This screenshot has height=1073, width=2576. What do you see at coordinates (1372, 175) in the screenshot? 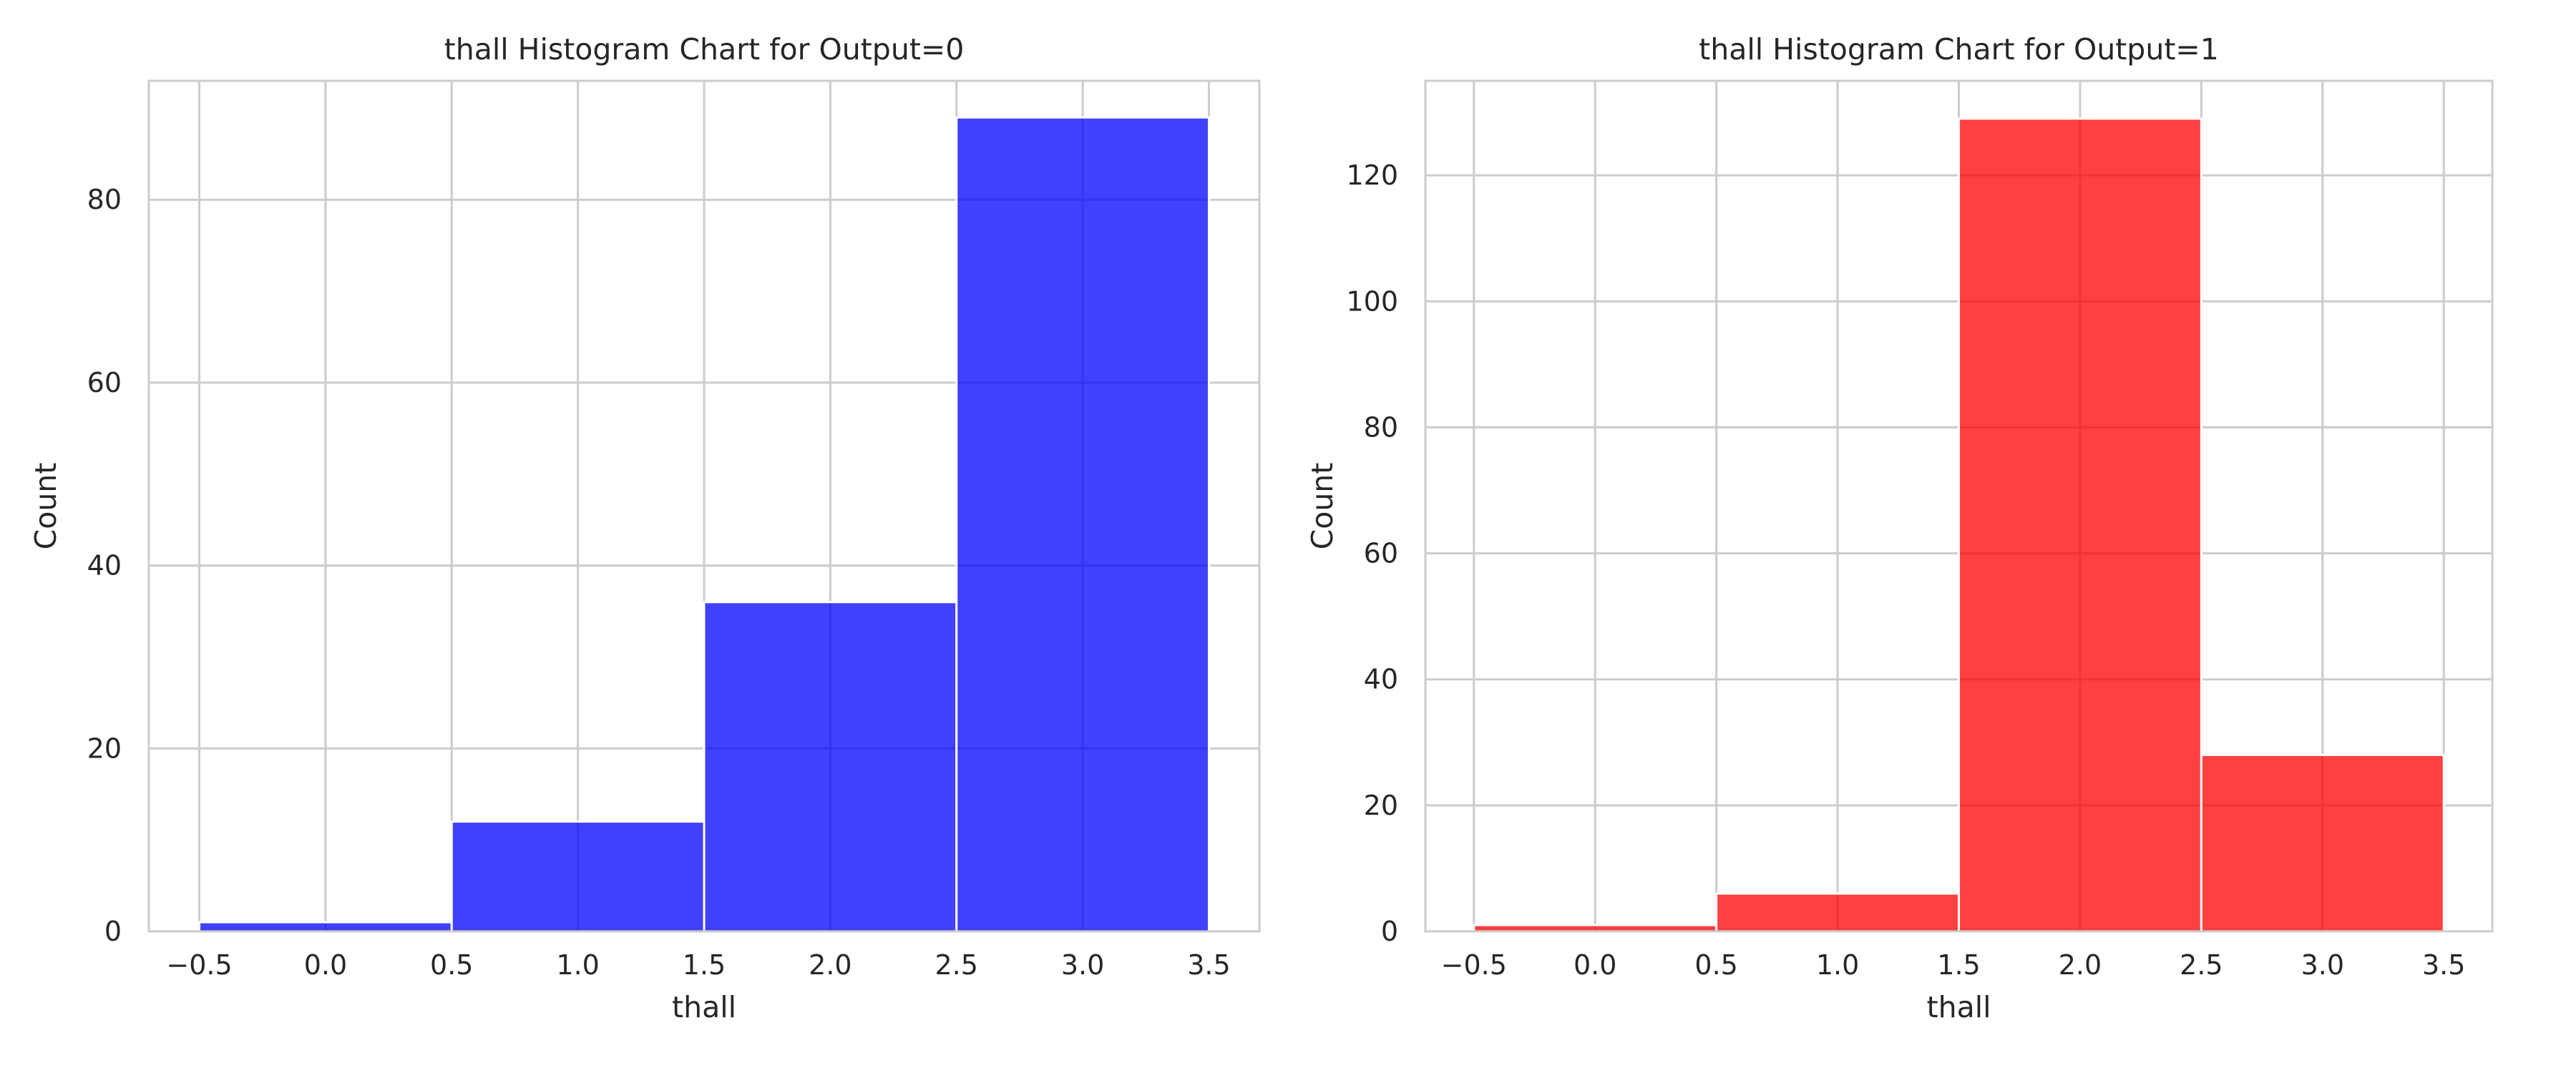
I see `y-tick-label: 120` at bounding box center [1372, 175].